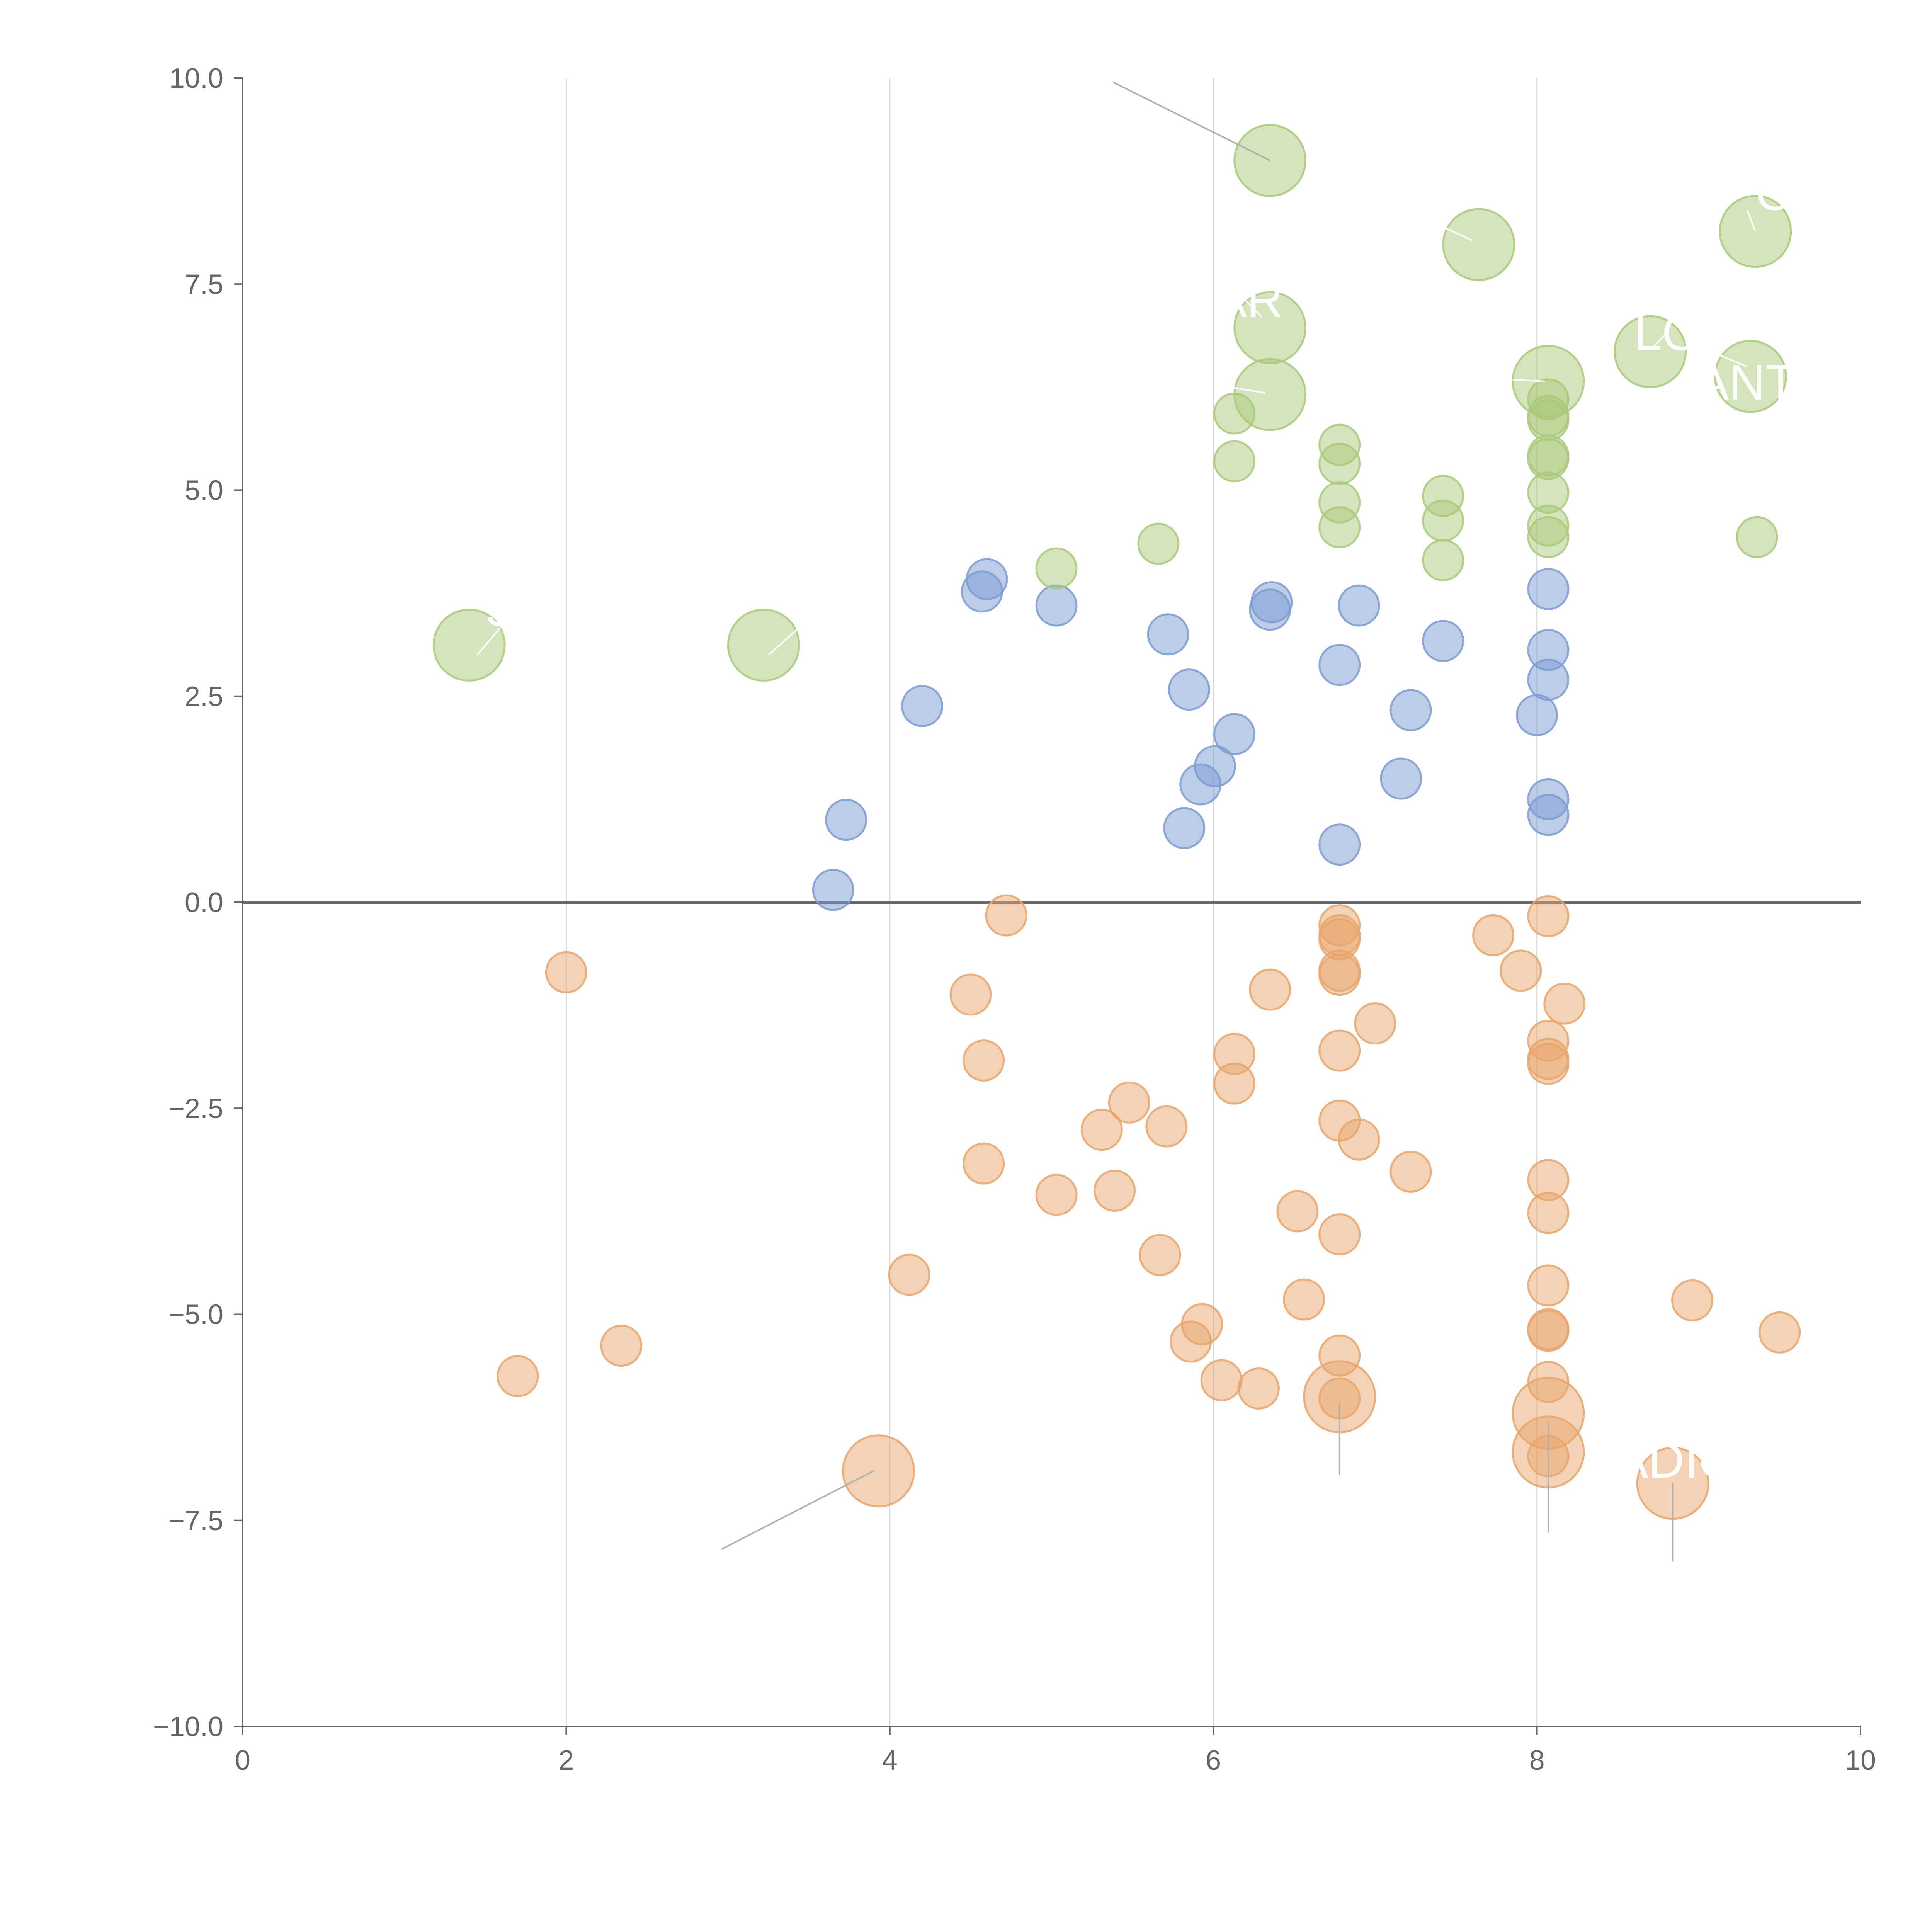  I want to click on point-label-8: ANT3, so click(1760, 382).